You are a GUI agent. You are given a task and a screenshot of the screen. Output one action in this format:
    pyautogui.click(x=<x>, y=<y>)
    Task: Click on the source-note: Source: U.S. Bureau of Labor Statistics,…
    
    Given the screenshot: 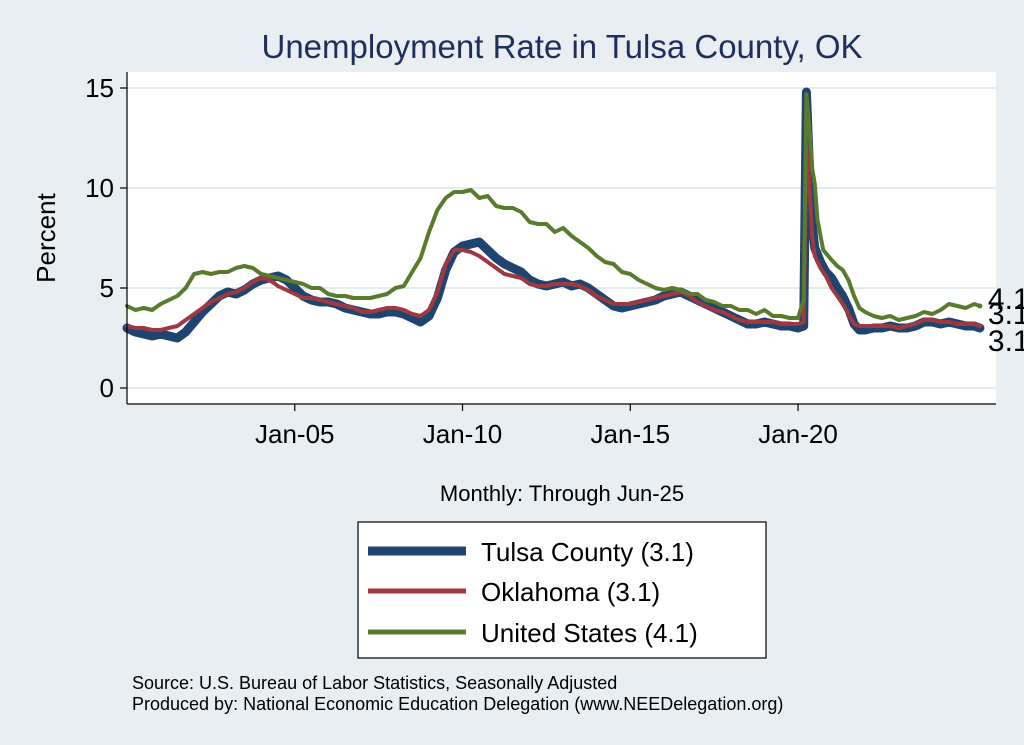 What is the action you would take?
    pyautogui.click(x=374, y=683)
    